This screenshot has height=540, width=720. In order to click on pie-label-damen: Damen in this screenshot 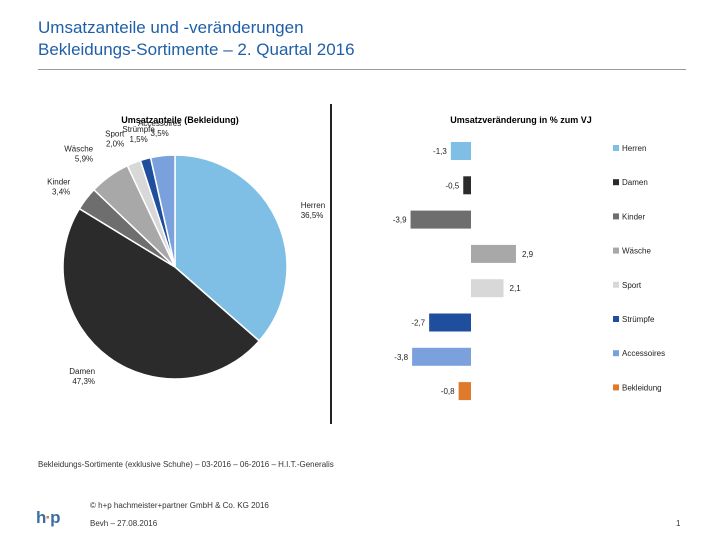, I will do `click(82, 371)`.